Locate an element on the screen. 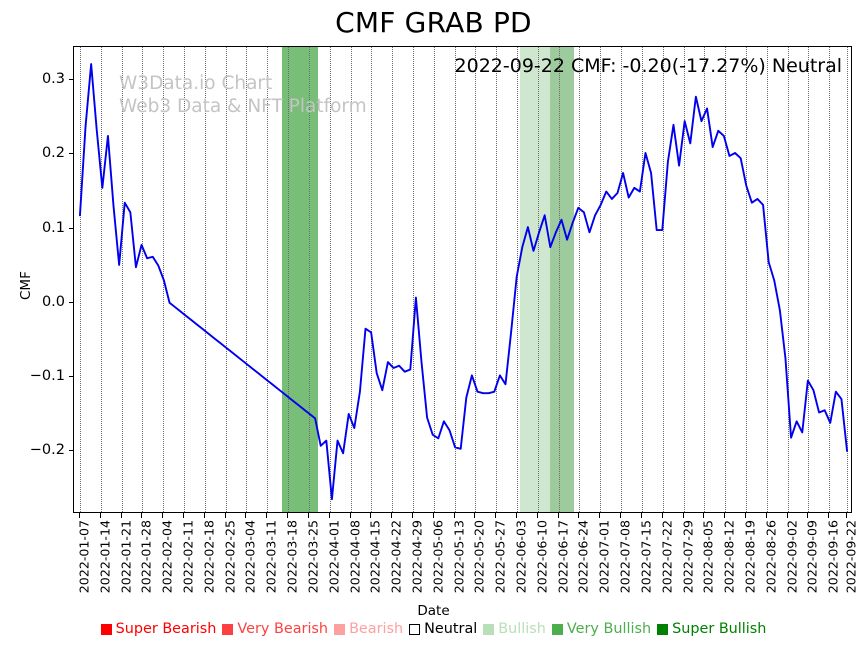 This screenshot has height=646, width=867. x-tick-label: 2022-03-04 is located at coordinates (250, 557).